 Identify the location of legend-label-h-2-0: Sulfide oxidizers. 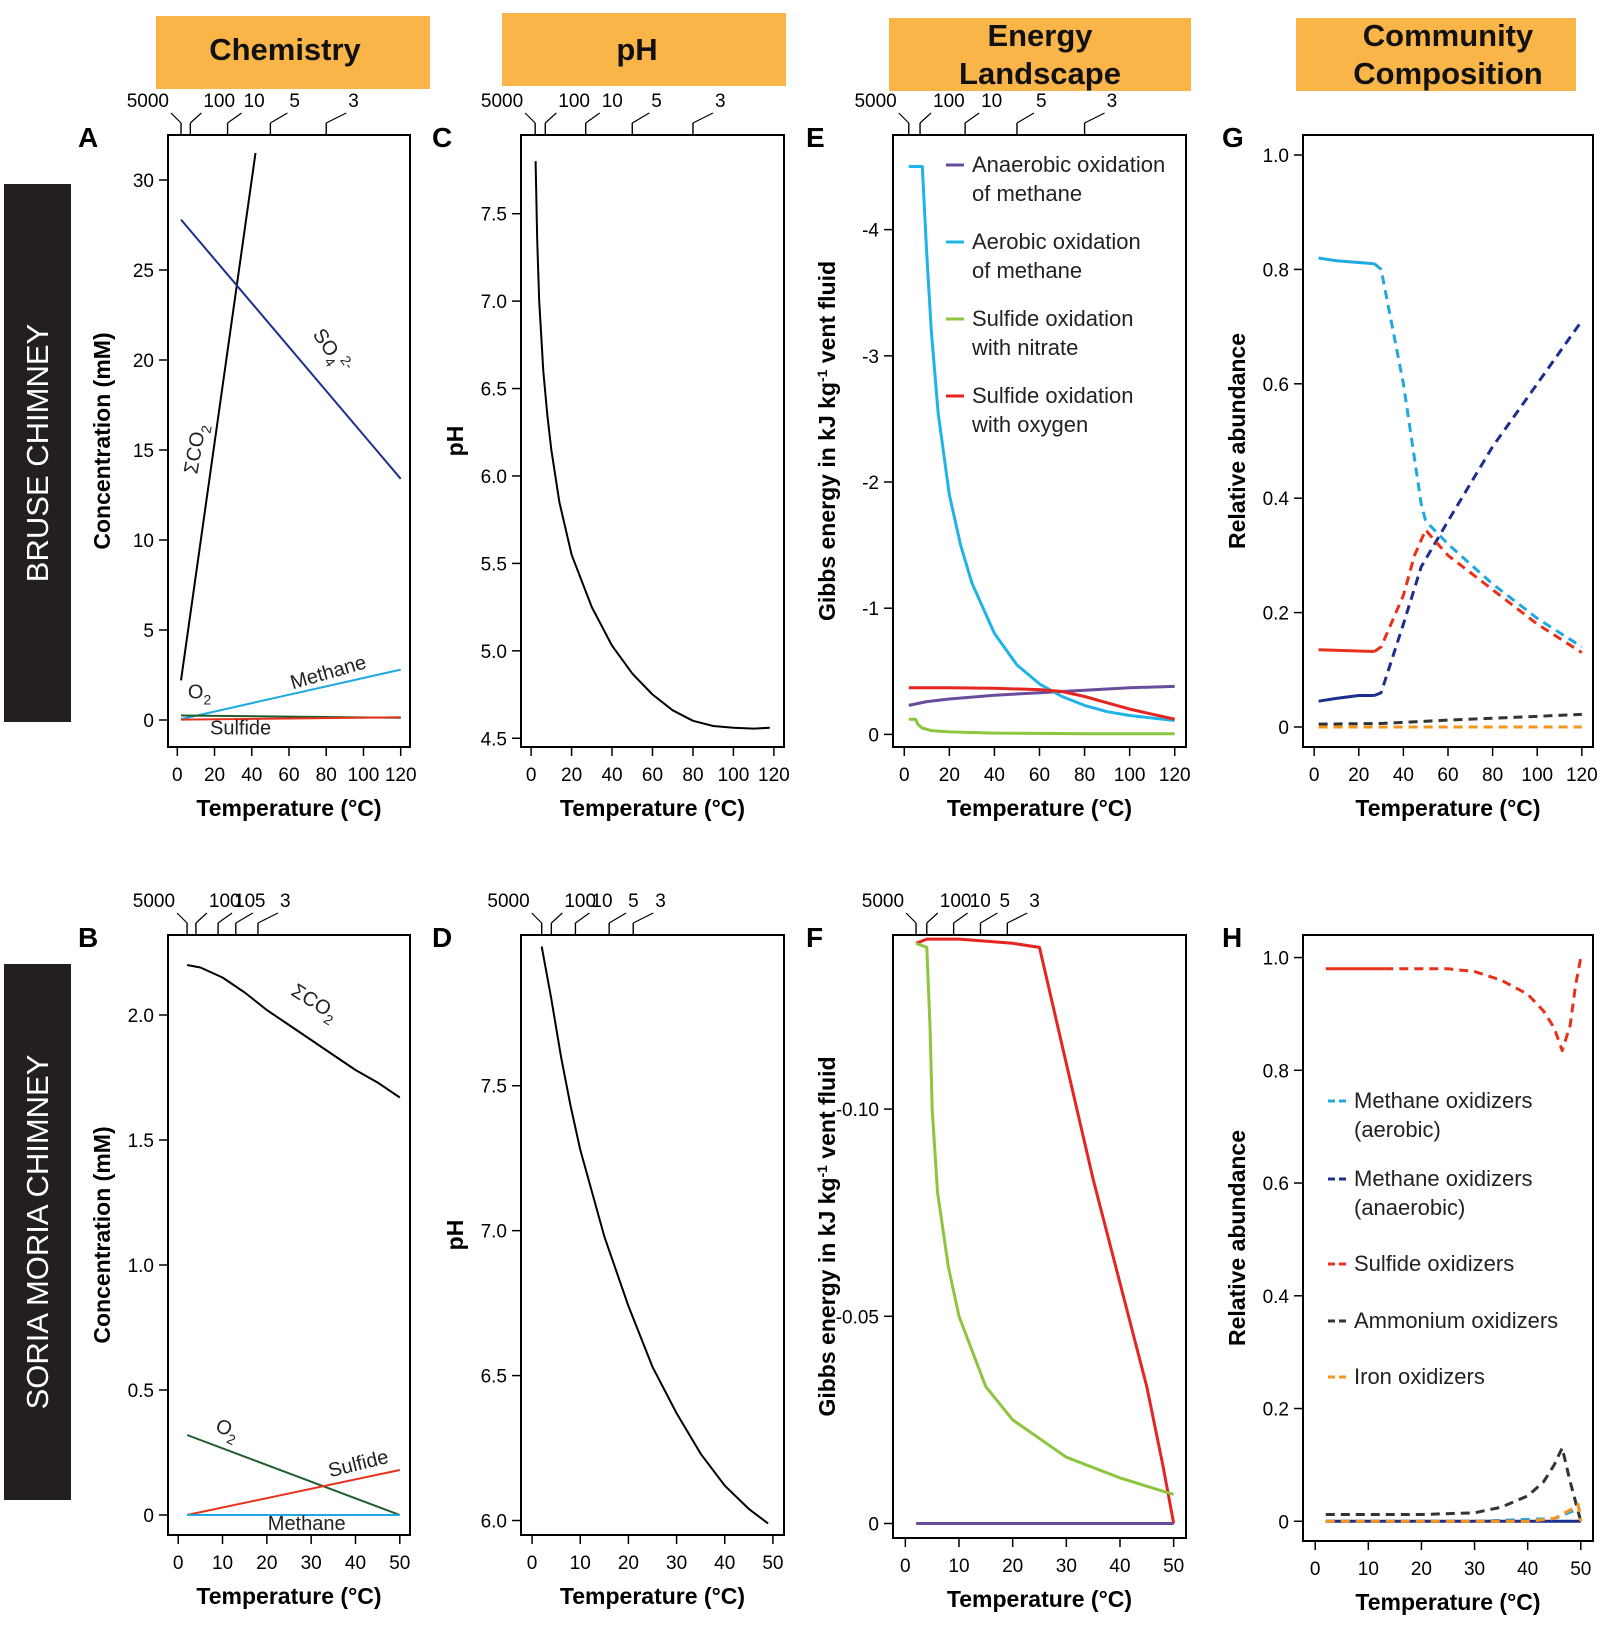
(1434, 1263).